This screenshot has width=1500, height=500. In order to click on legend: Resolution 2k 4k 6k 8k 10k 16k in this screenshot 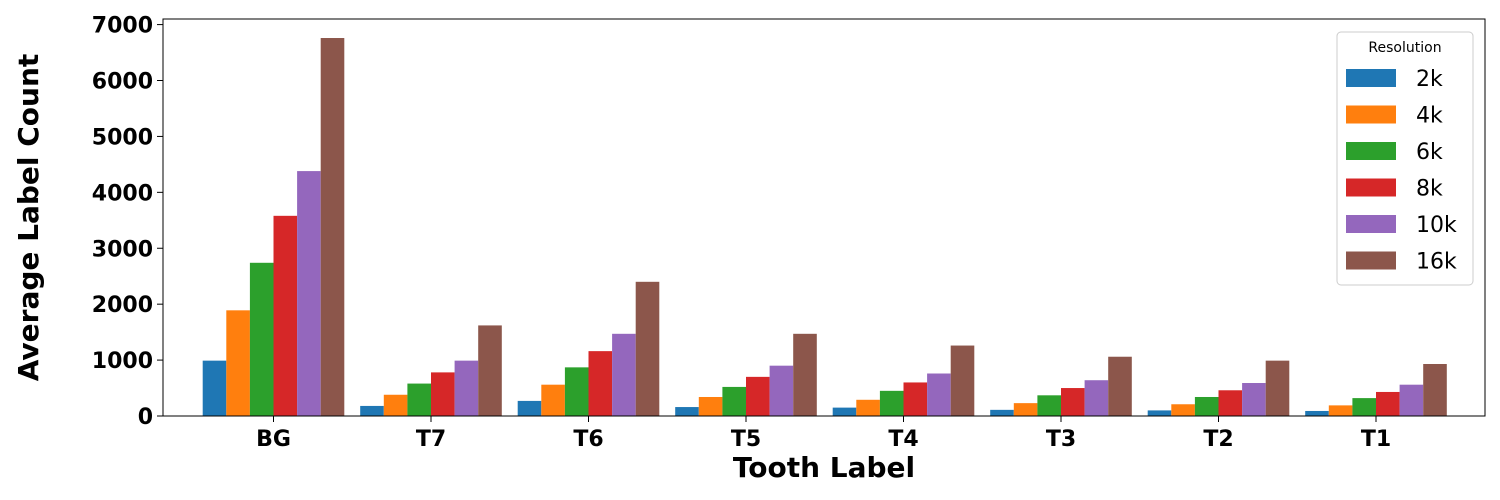, I will do `click(1405, 158)`.